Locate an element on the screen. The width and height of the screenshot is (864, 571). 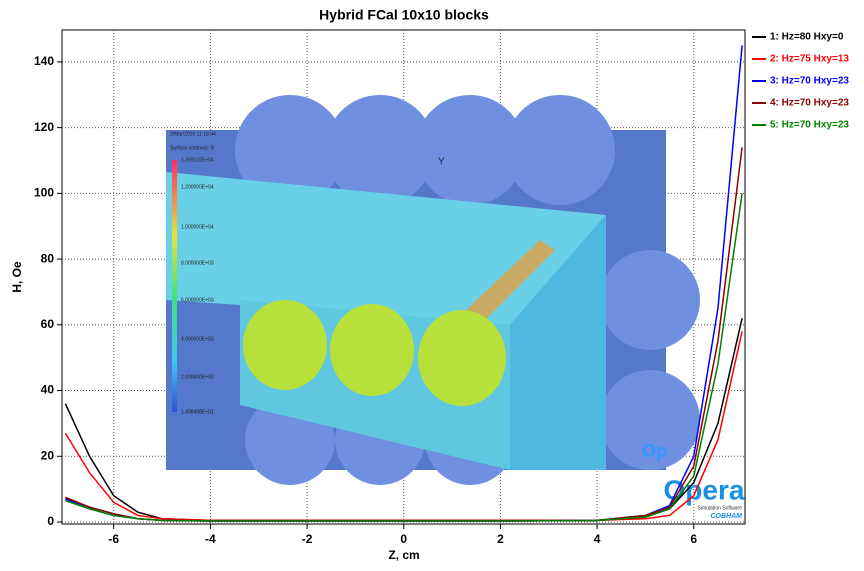
scale-label: 8.000000E+03 is located at coordinates (197, 263).